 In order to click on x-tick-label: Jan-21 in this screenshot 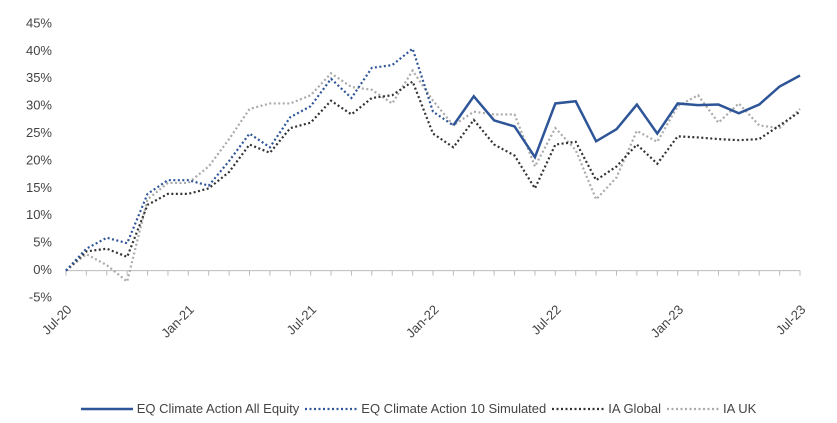, I will do `click(177, 321)`.